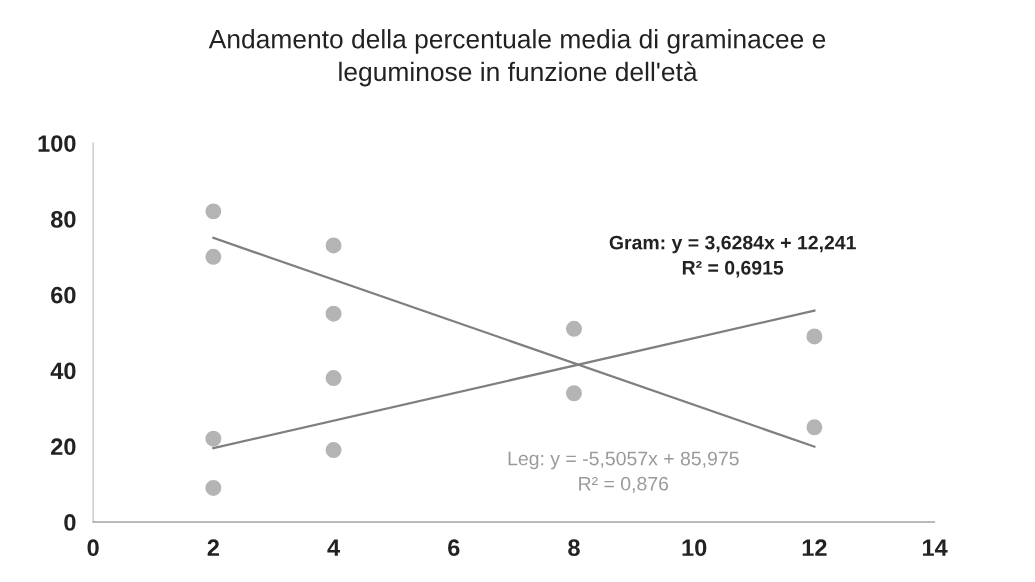 The height and width of the screenshot is (582, 1035). What do you see at coordinates (694, 548) in the screenshot?
I see `x-tick-label: 10` at bounding box center [694, 548].